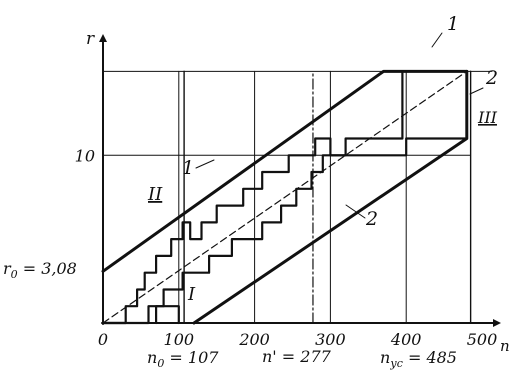 The height and width of the screenshot is (379, 511). Describe the element at coordinates (385, 357) in the screenshot. I see `nuc-symbol: n` at that location.